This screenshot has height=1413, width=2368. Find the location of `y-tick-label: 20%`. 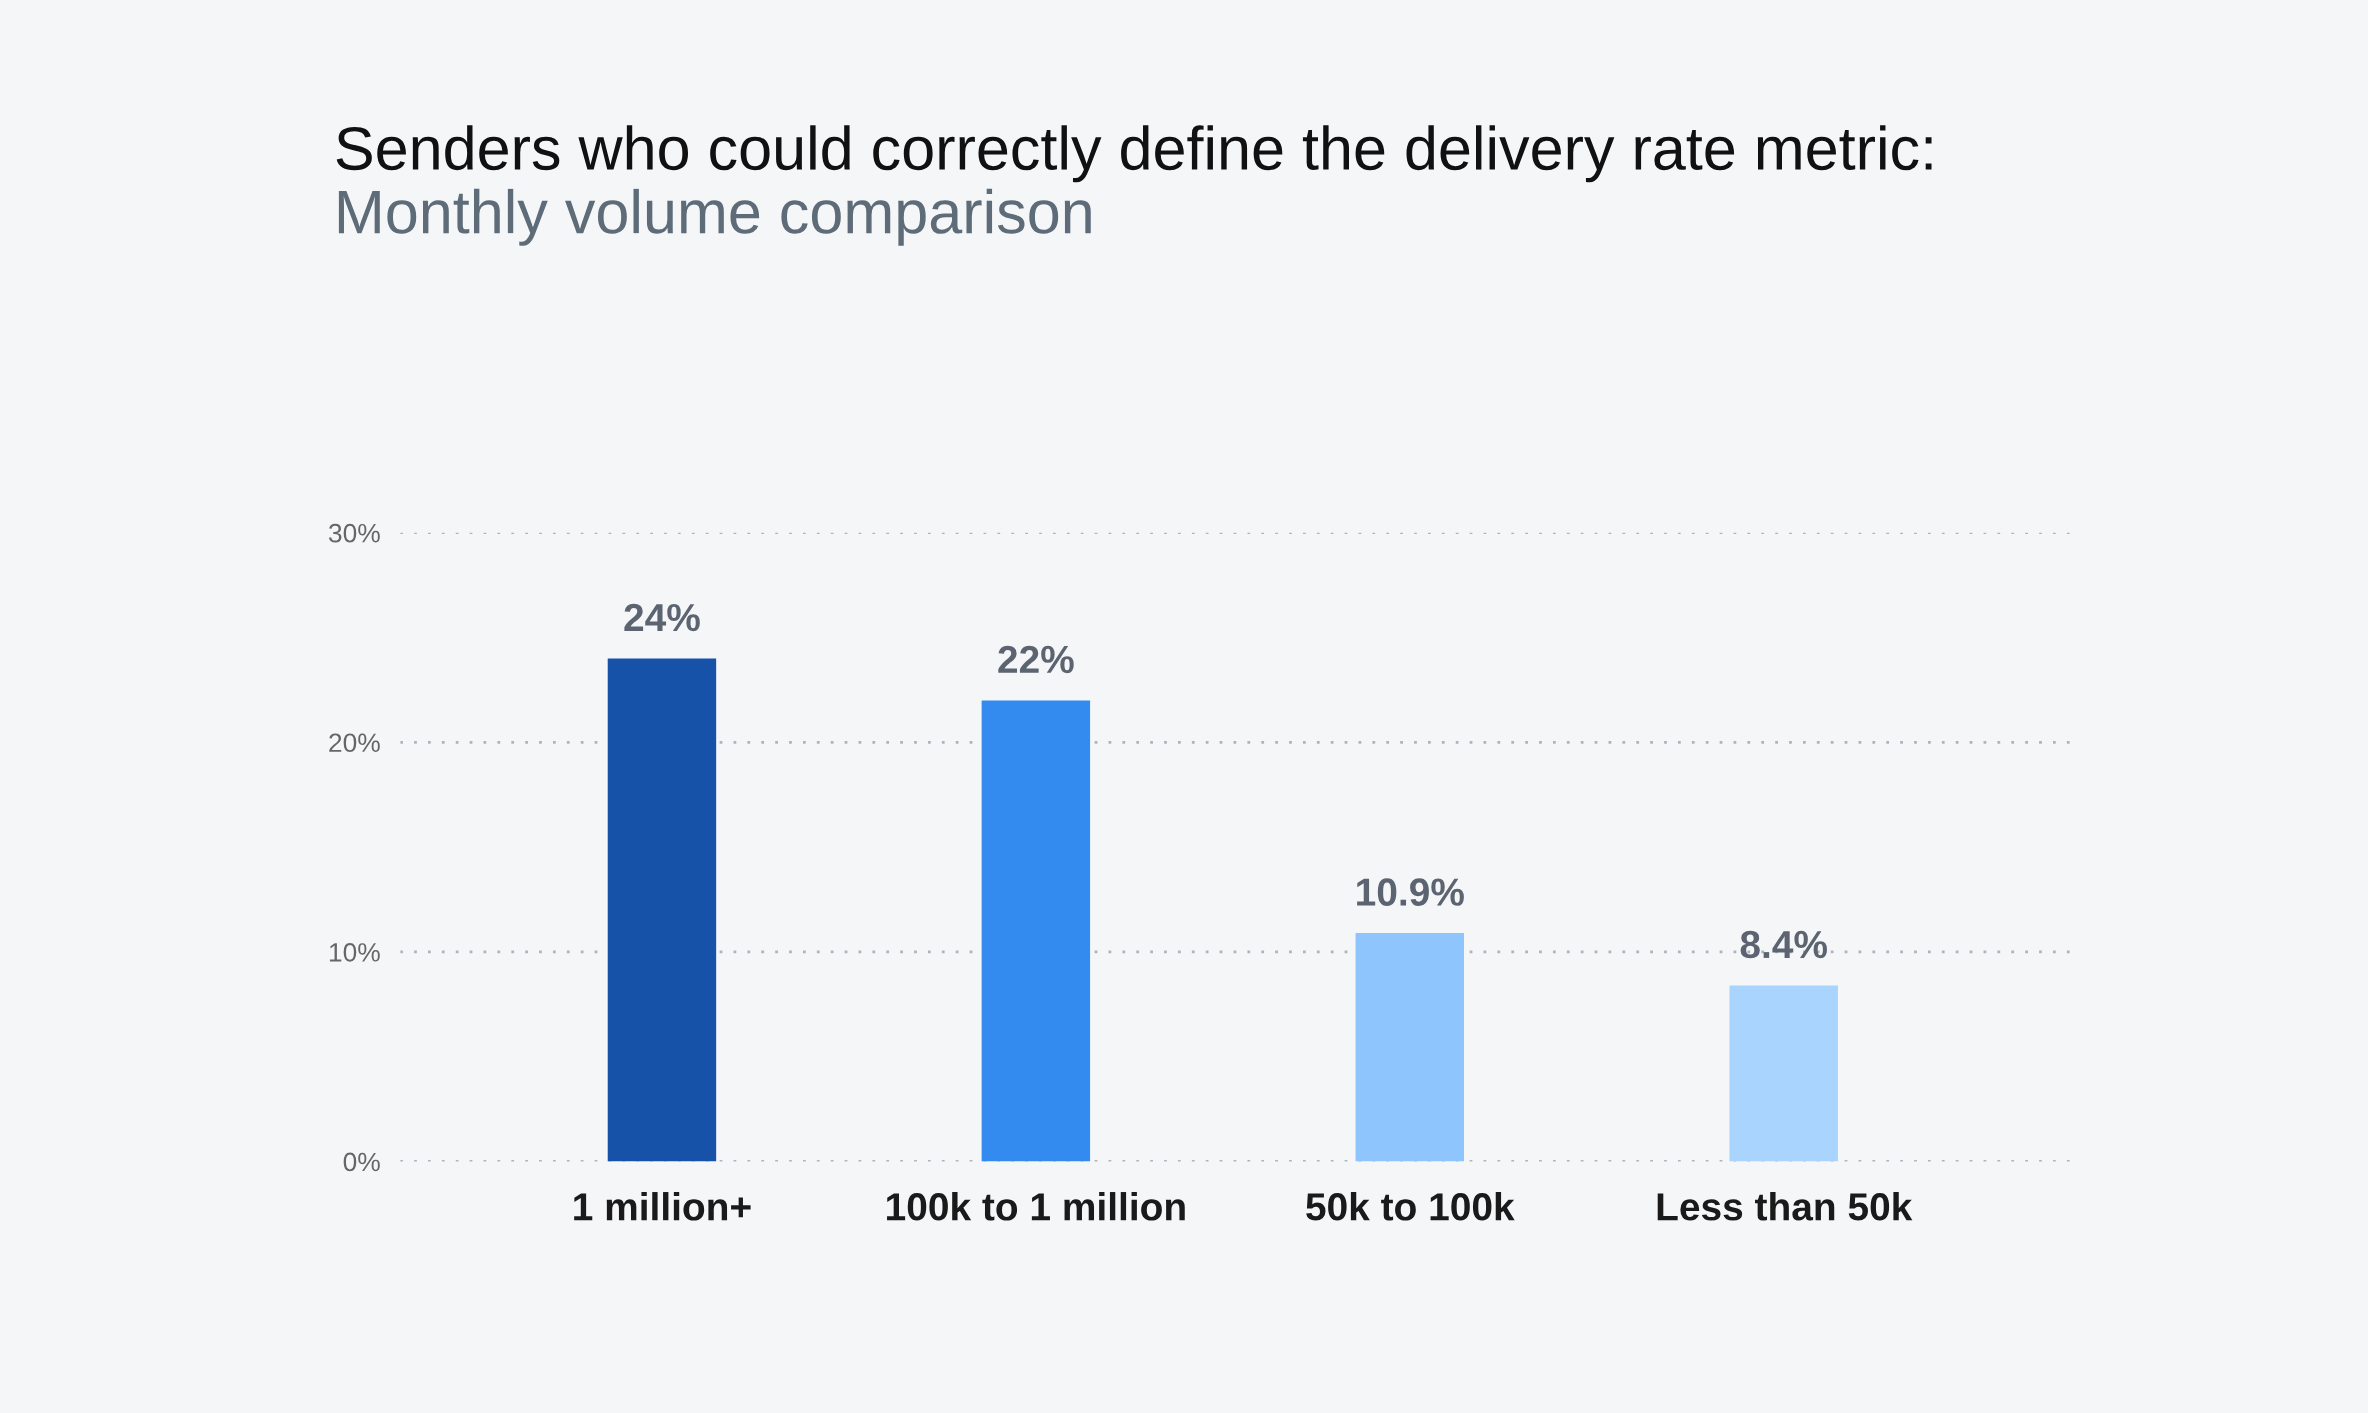

y-tick-label: 20% is located at coordinates (354, 743).